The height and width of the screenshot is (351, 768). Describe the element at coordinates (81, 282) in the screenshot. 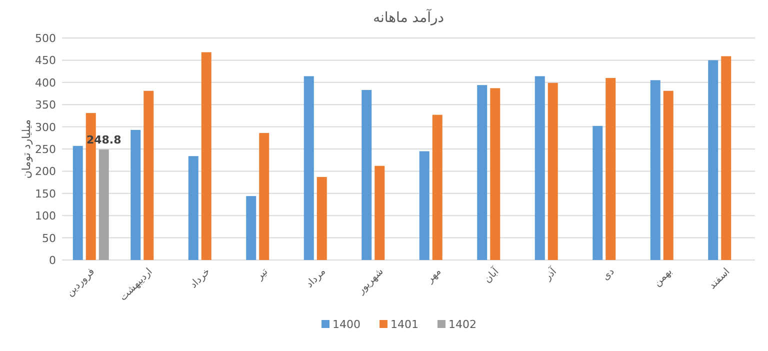

I see `x-tick-label: فروردین` at that location.